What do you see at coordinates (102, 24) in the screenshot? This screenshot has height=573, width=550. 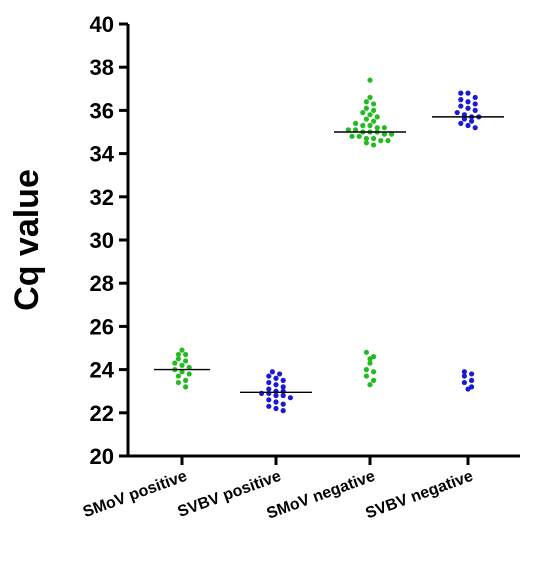 I see `y-tick-label: 40` at bounding box center [102, 24].